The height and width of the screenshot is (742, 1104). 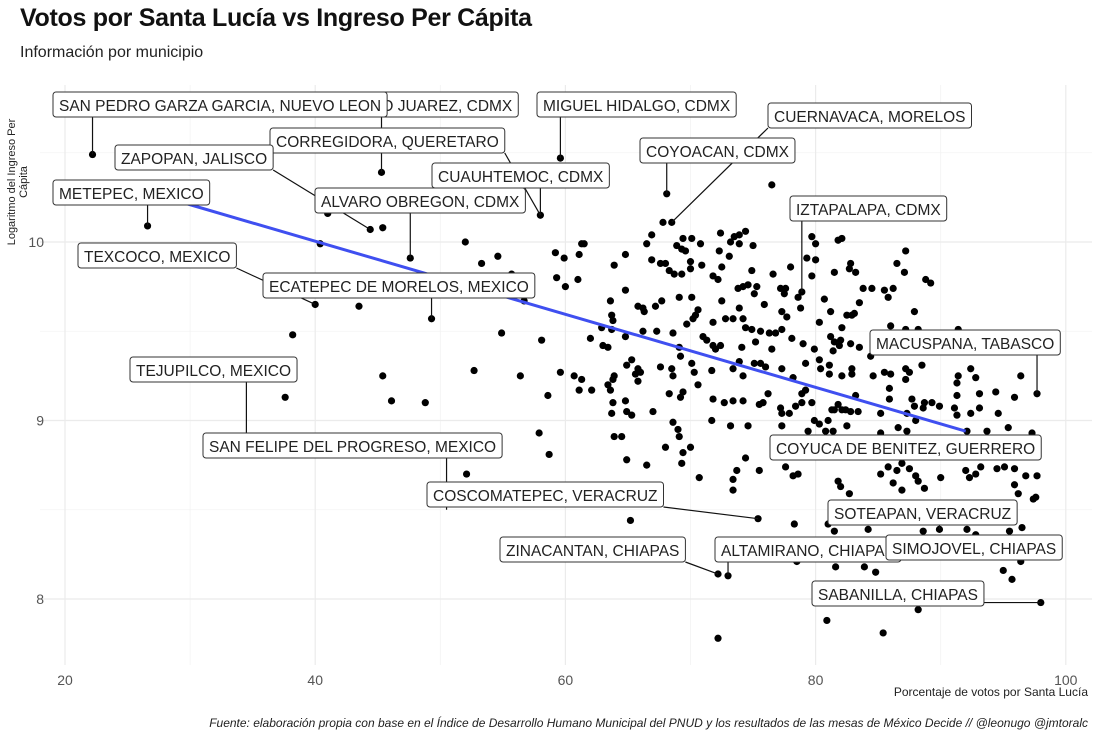 What do you see at coordinates (965, 344) in the screenshot?
I see `annotation-label: MACUSPANA, TABASCO` at bounding box center [965, 344].